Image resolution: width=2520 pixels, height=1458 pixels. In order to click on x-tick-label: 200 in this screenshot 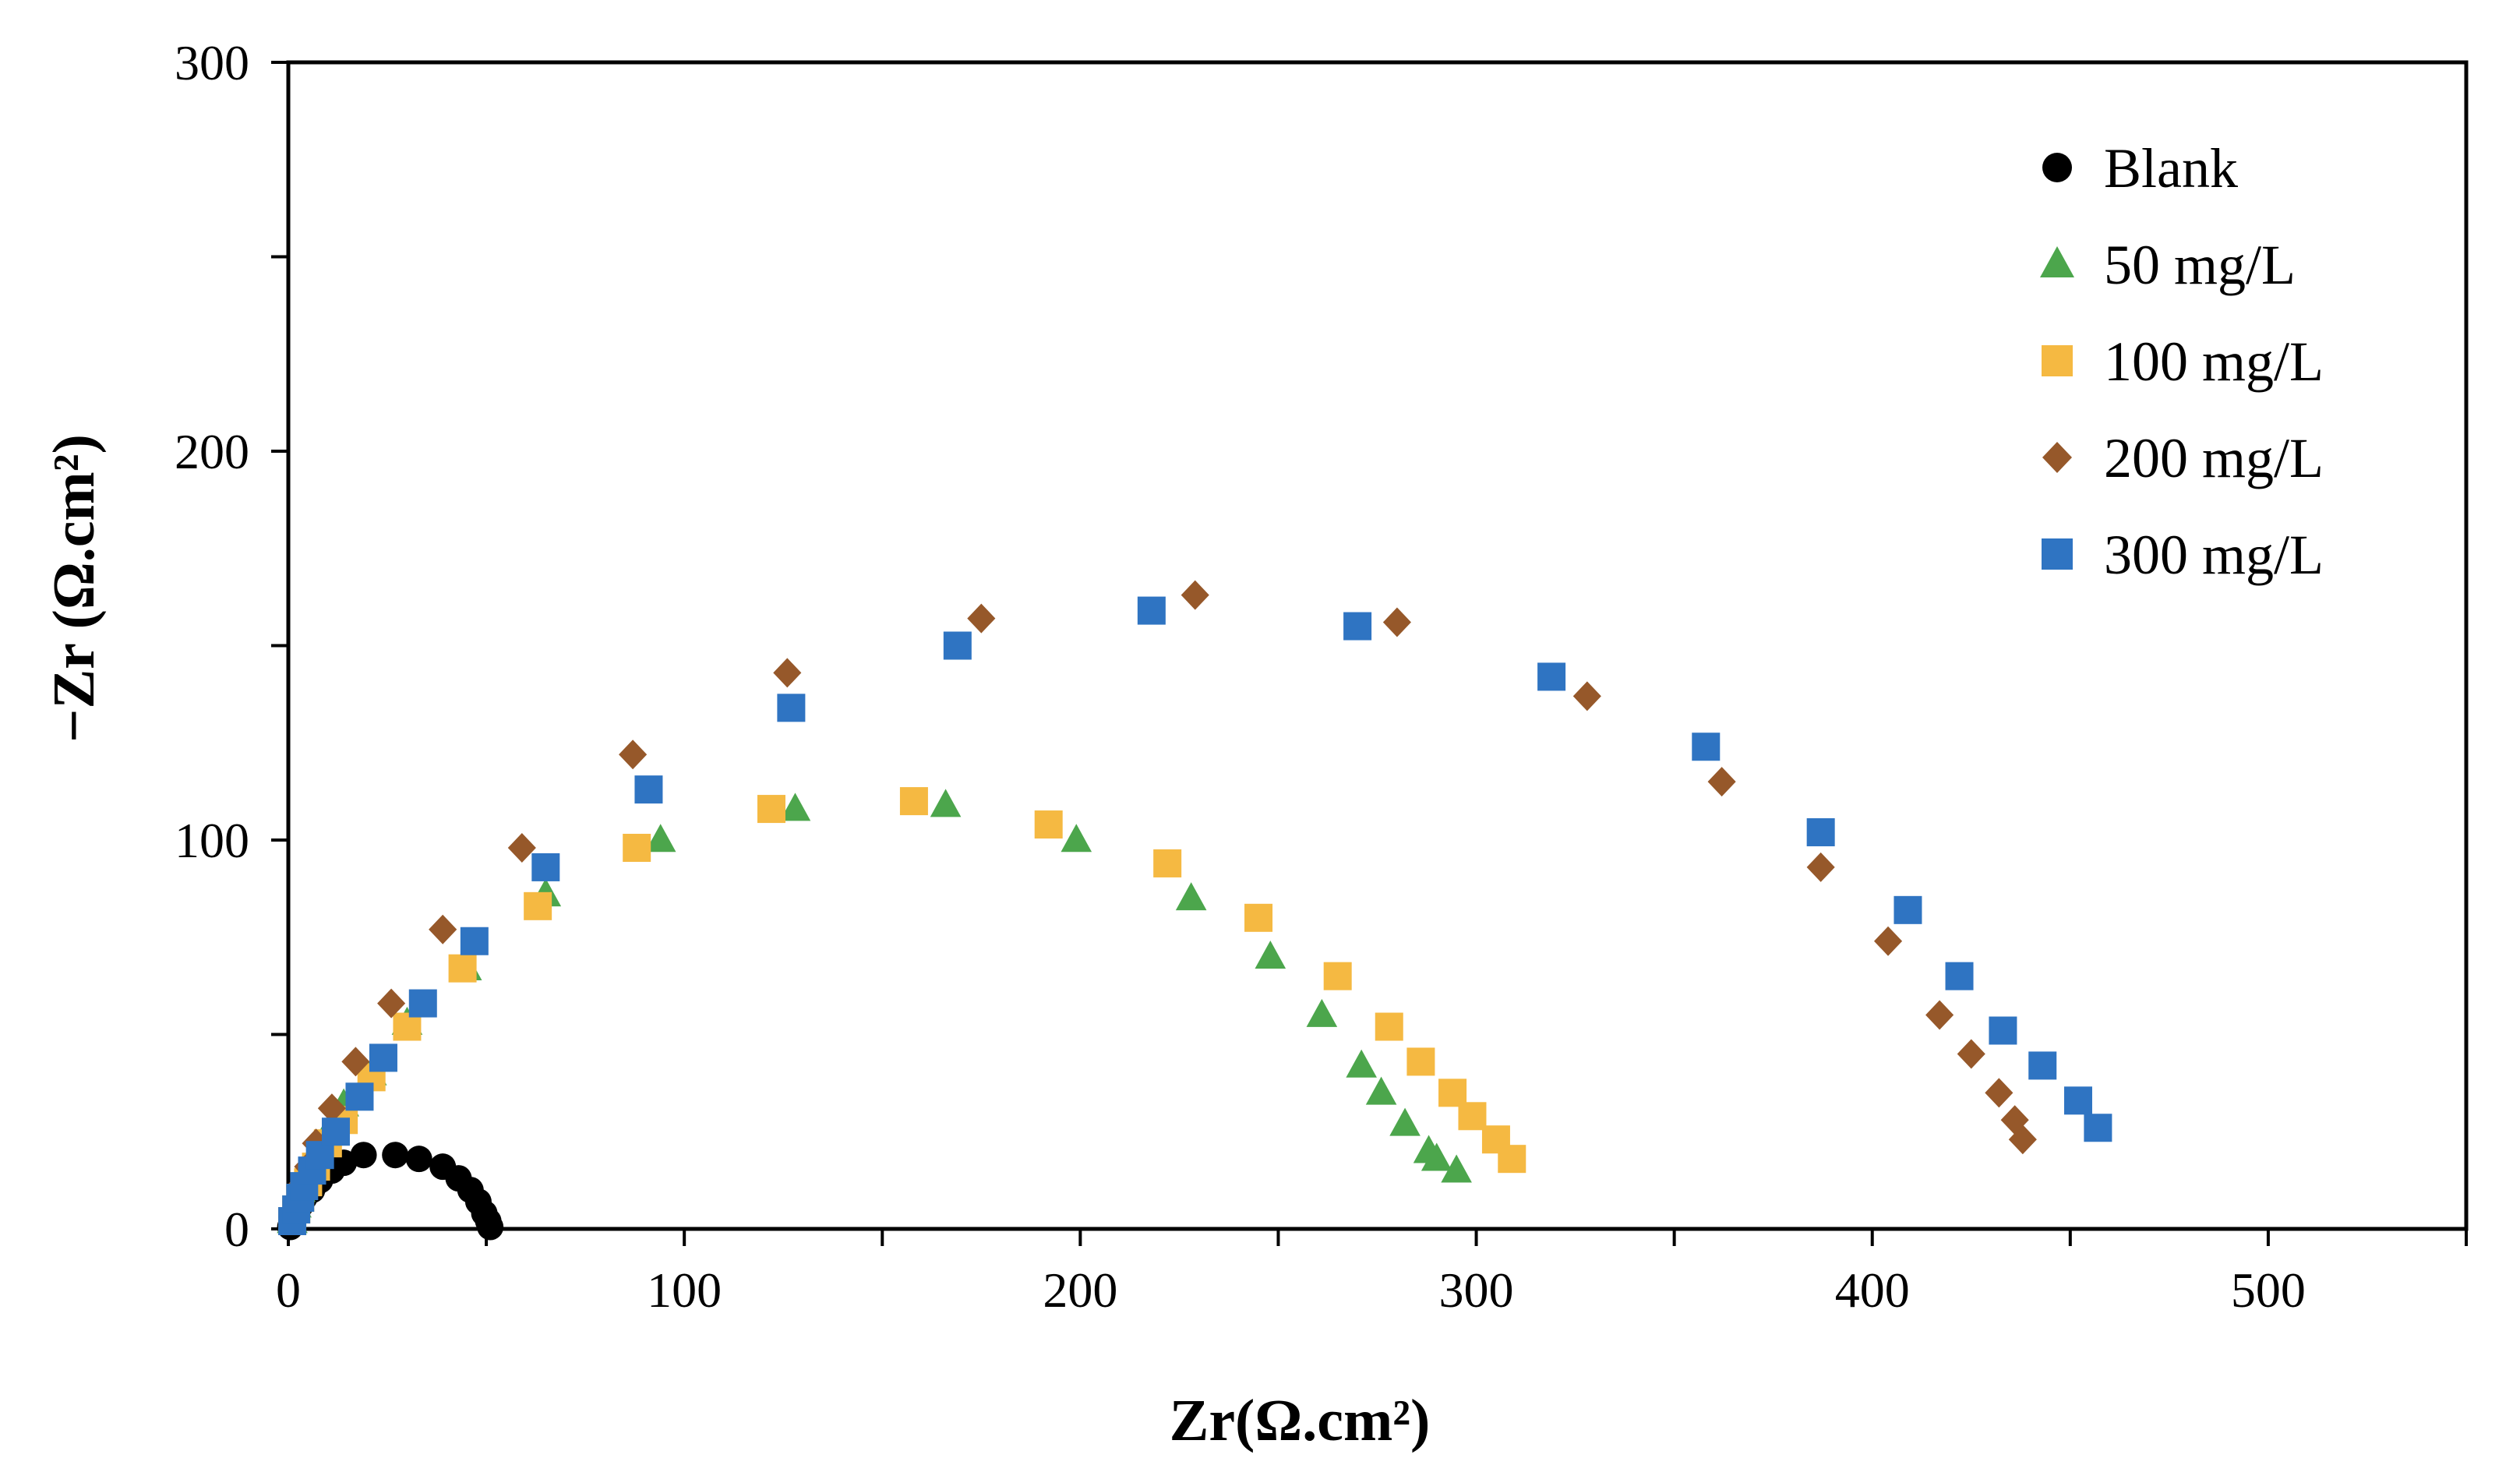, I will do `click(1080, 1290)`.